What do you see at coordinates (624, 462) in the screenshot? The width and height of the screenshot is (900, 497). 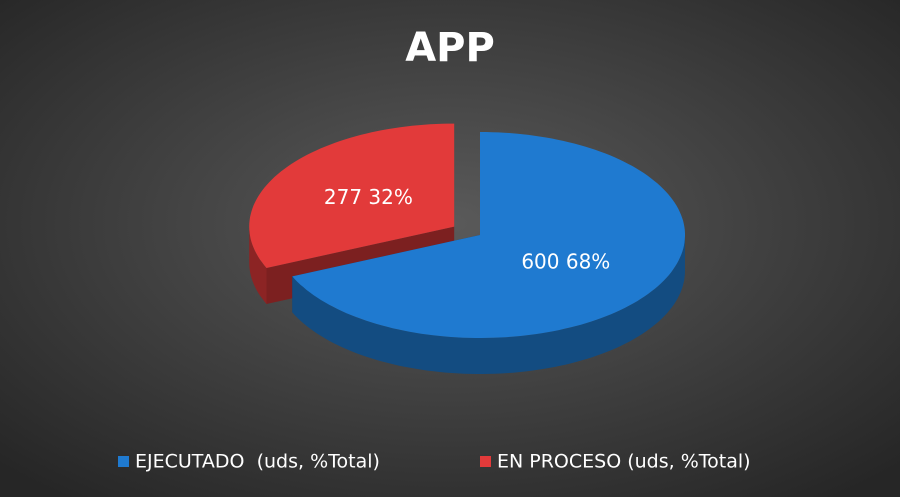 I see `legend-label: EN PROCESO (uds, %Total)` at bounding box center [624, 462].